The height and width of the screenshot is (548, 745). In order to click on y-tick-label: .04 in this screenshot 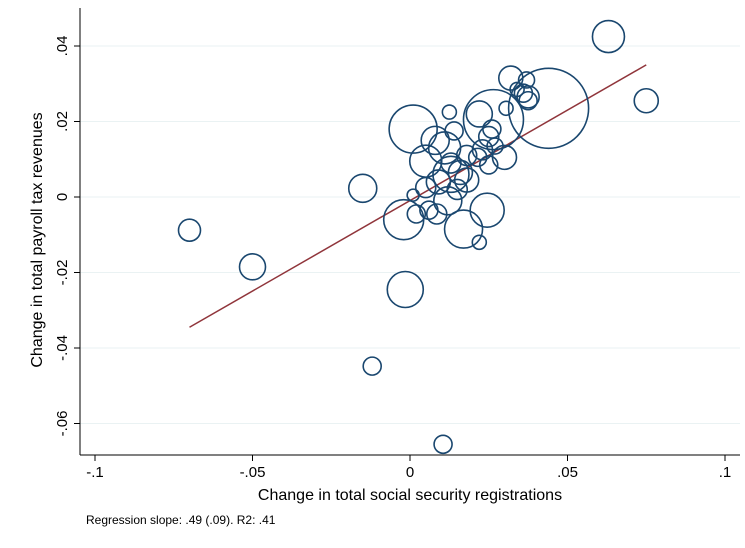, I will do `click(62, 46)`.